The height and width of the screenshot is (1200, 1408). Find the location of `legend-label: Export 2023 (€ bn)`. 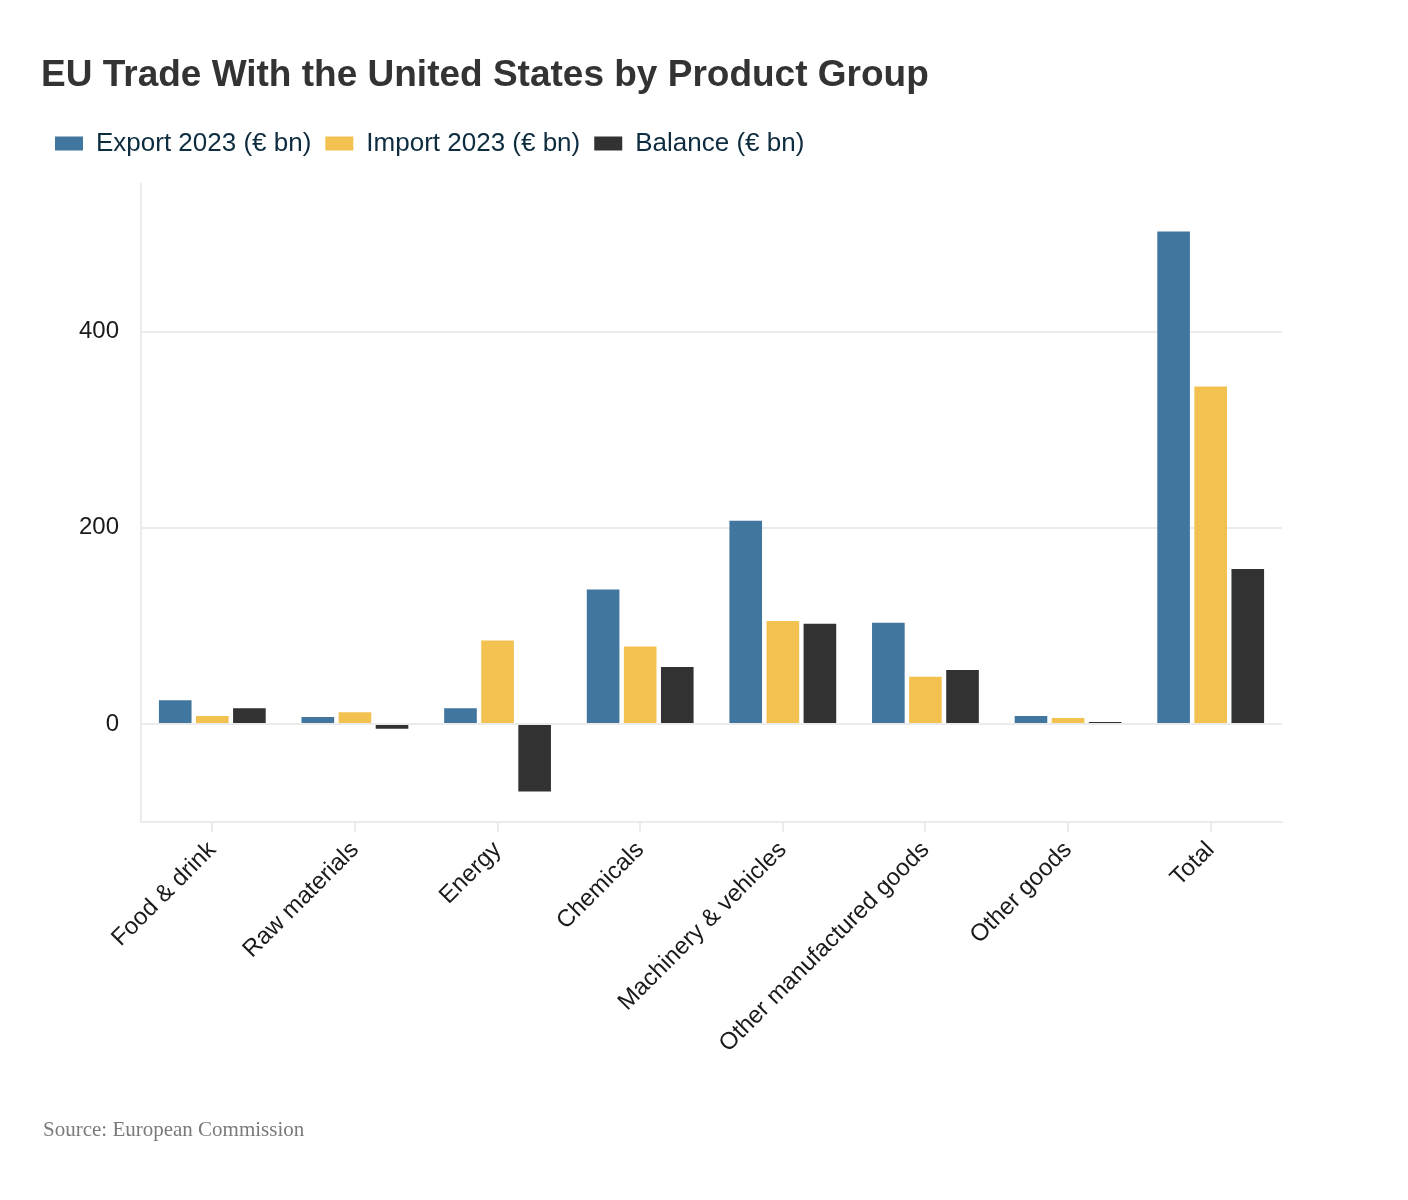

legend-label: Export 2023 (€ bn) is located at coordinates (204, 141).